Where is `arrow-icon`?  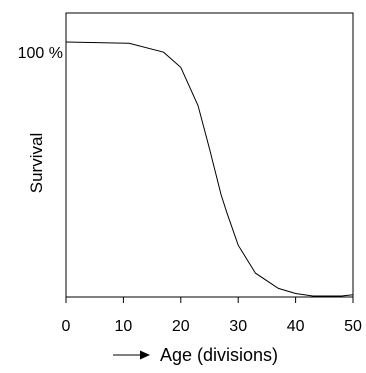
arrow-icon is located at coordinates (145, 355).